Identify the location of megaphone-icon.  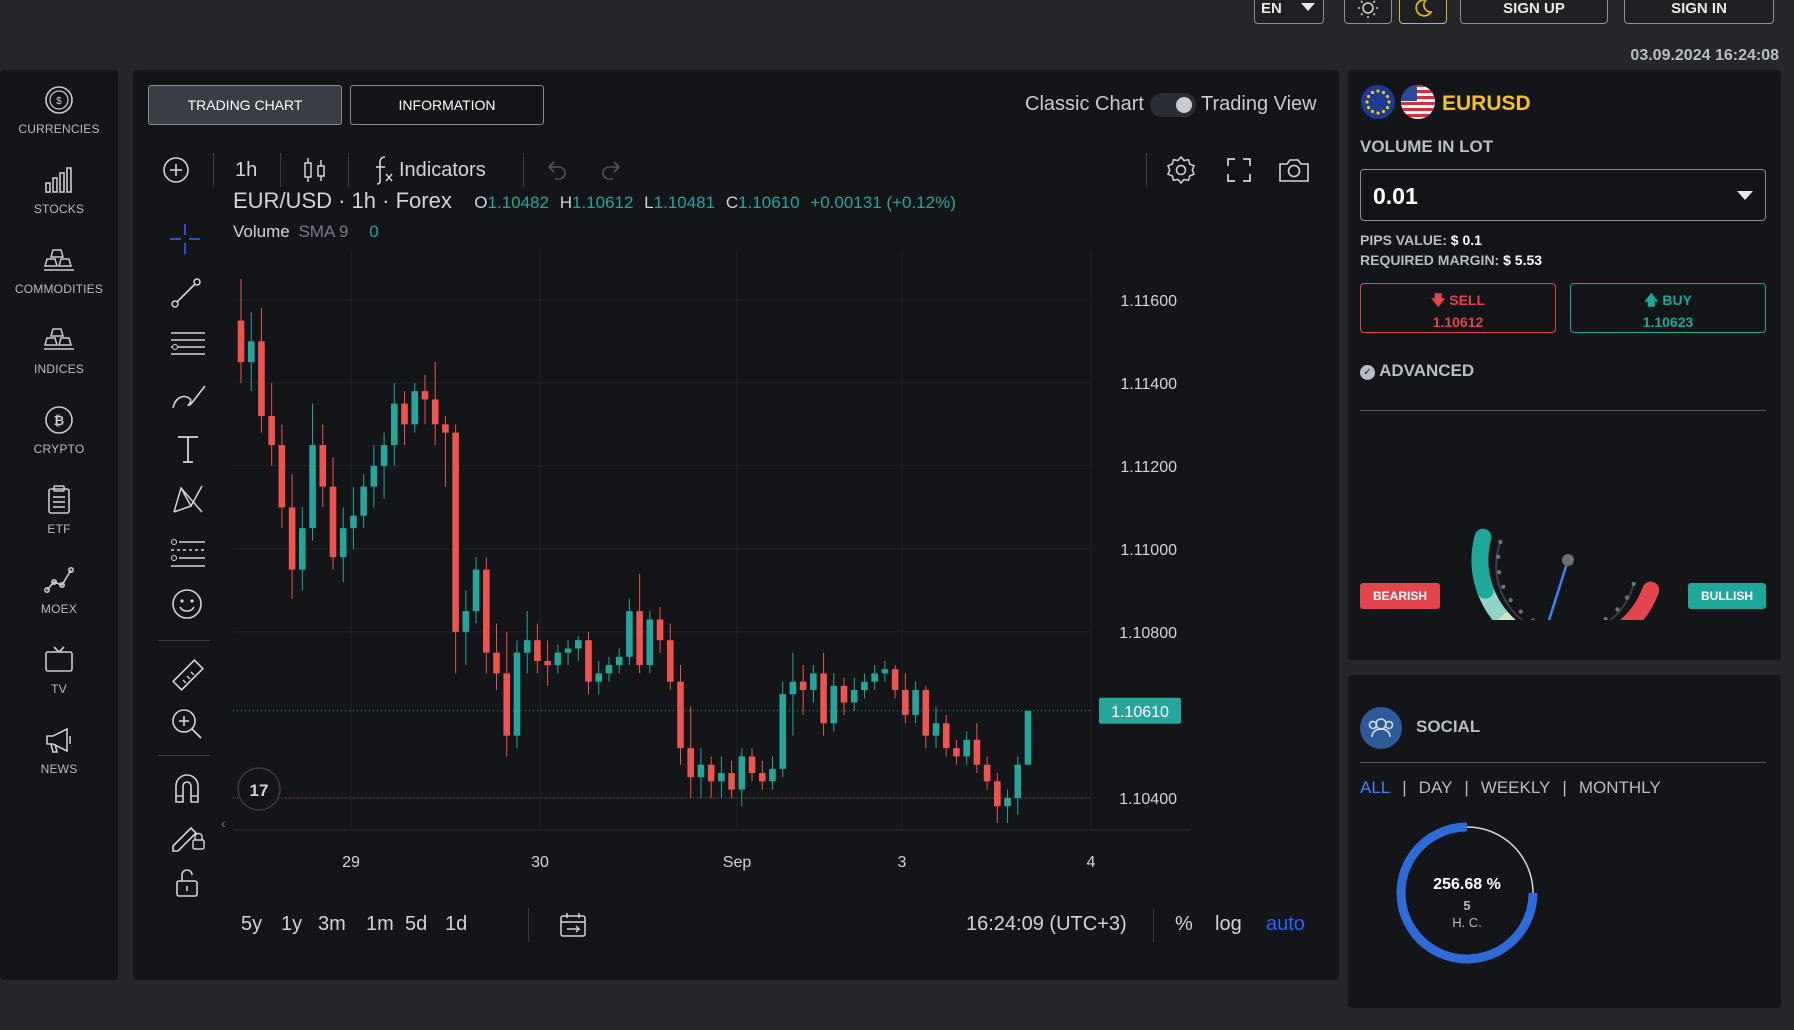
(58, 740).